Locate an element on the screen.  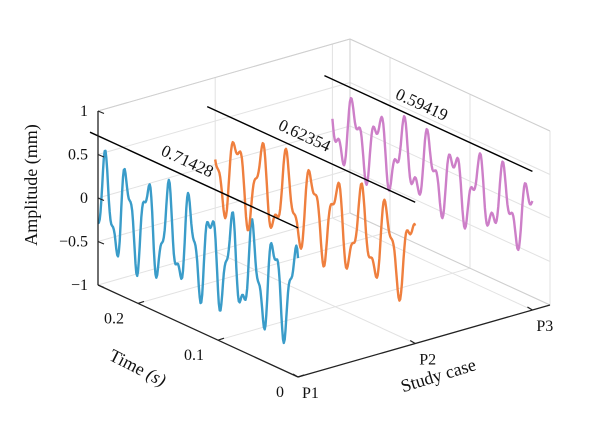
peak-line-p3 is located at coordinates (428, 123).